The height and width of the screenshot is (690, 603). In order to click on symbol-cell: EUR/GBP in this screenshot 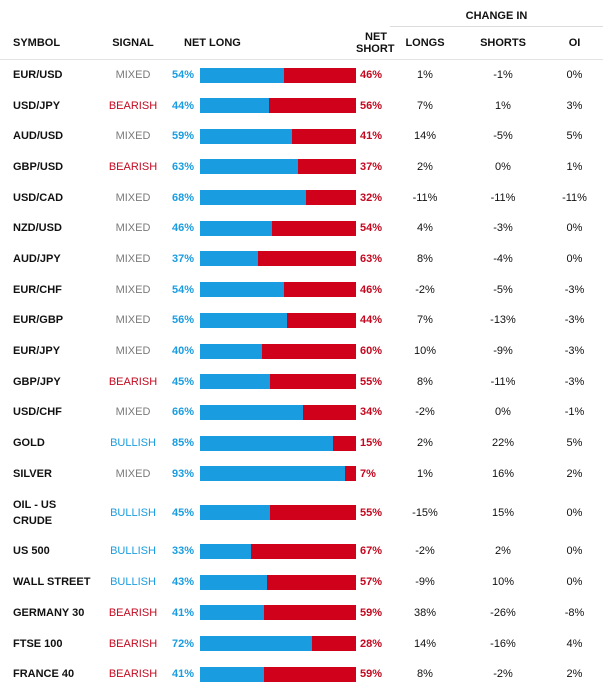, I will do `click(38, 320)`.